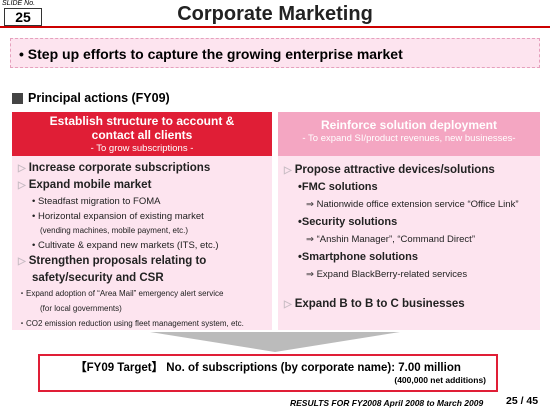 Image resolution: width=550 pixels, height=413 pixels. I want to click on section-title: Principal actions (FY09), so click(99, 98).